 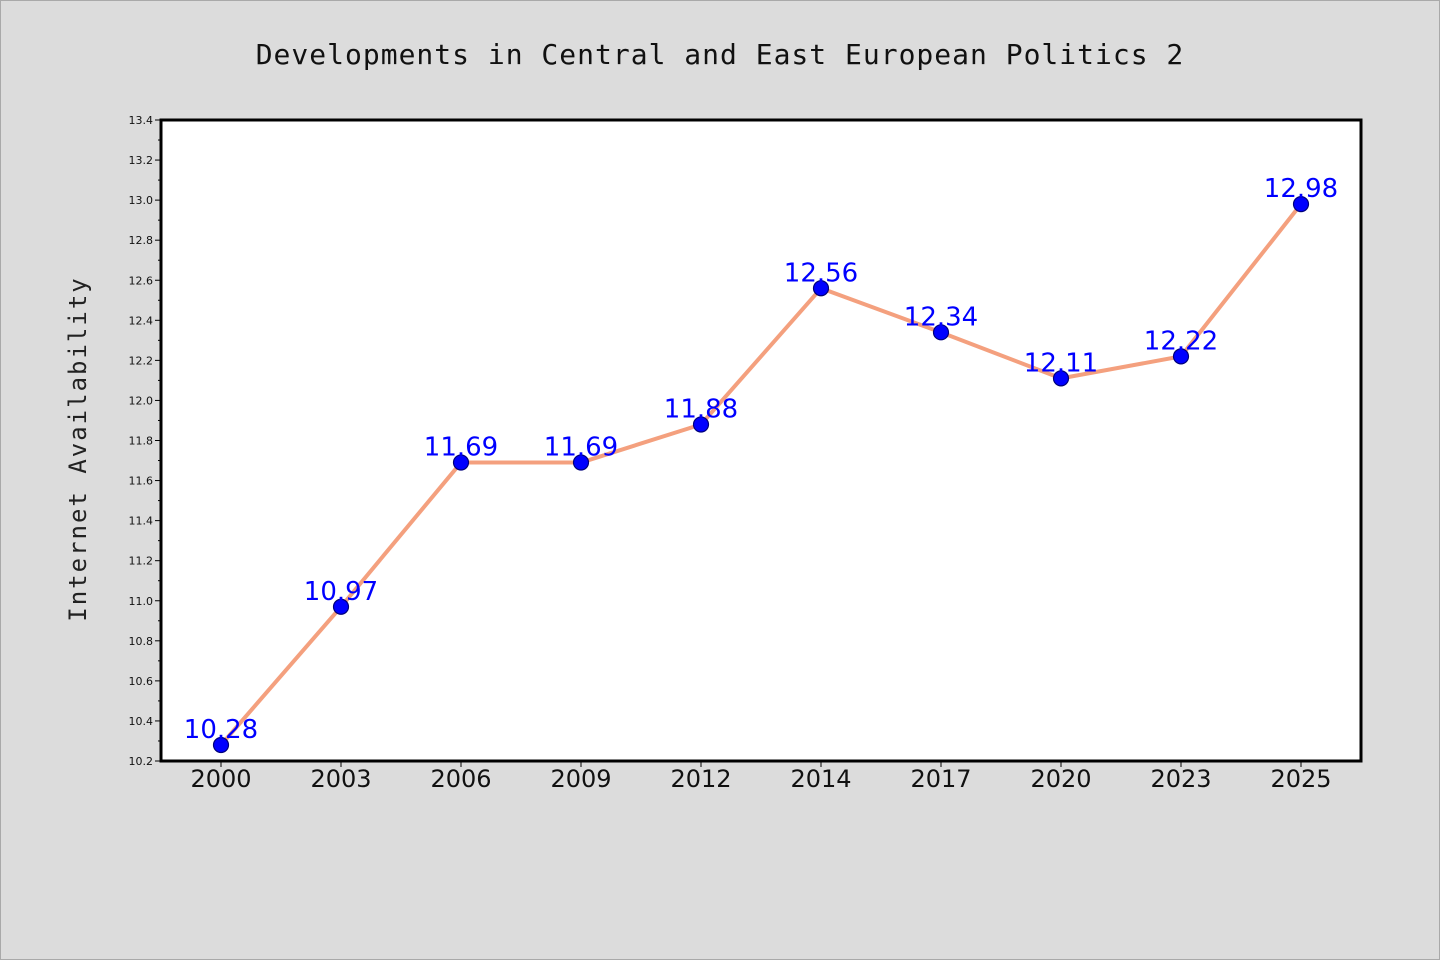 What do you see at coordinates (580, 779) in the screenshot?
I see `x-tick-label: 2009` at bounding box center [580, 779].